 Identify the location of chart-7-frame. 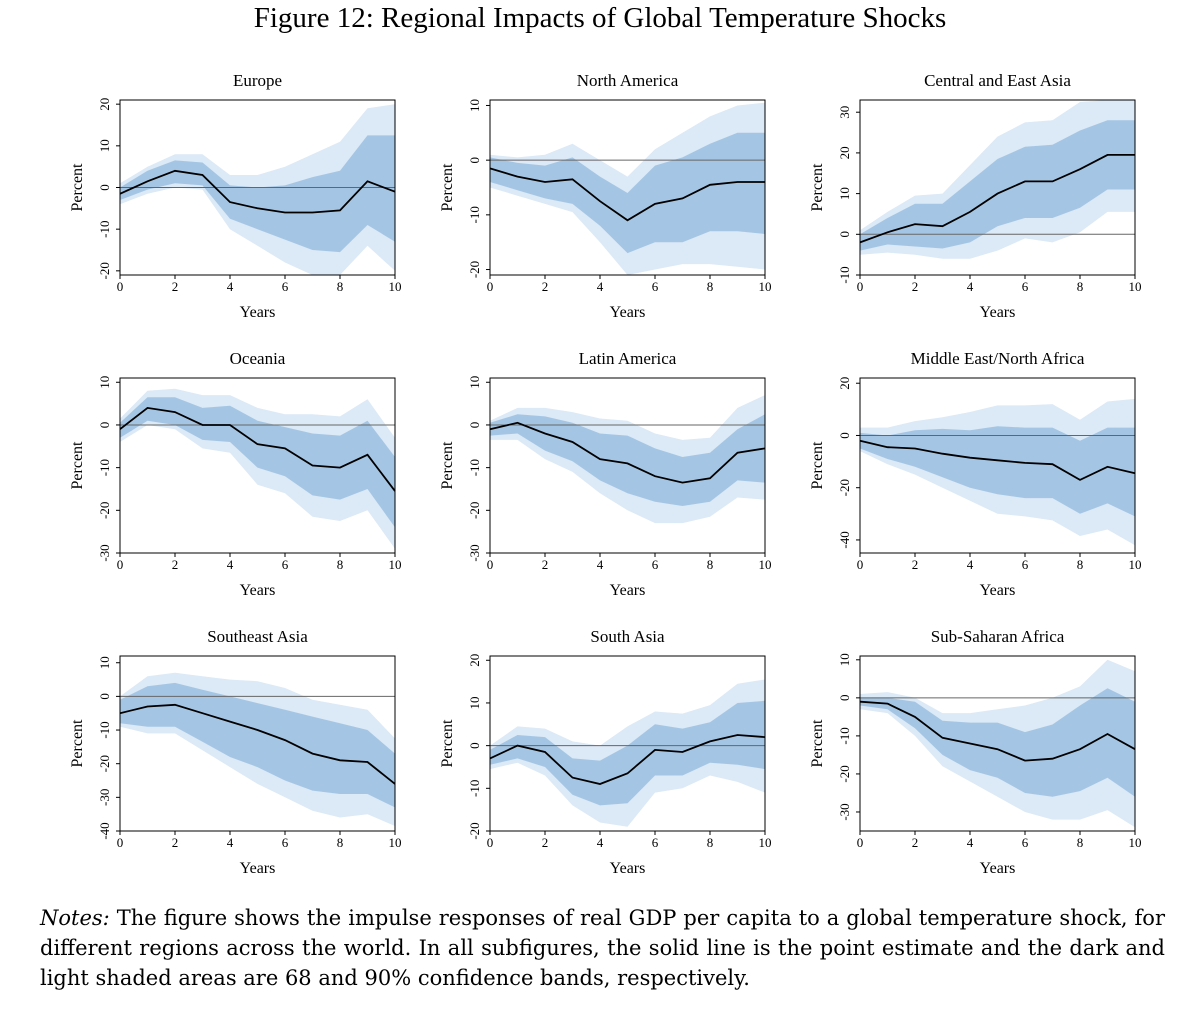
(627, 743).